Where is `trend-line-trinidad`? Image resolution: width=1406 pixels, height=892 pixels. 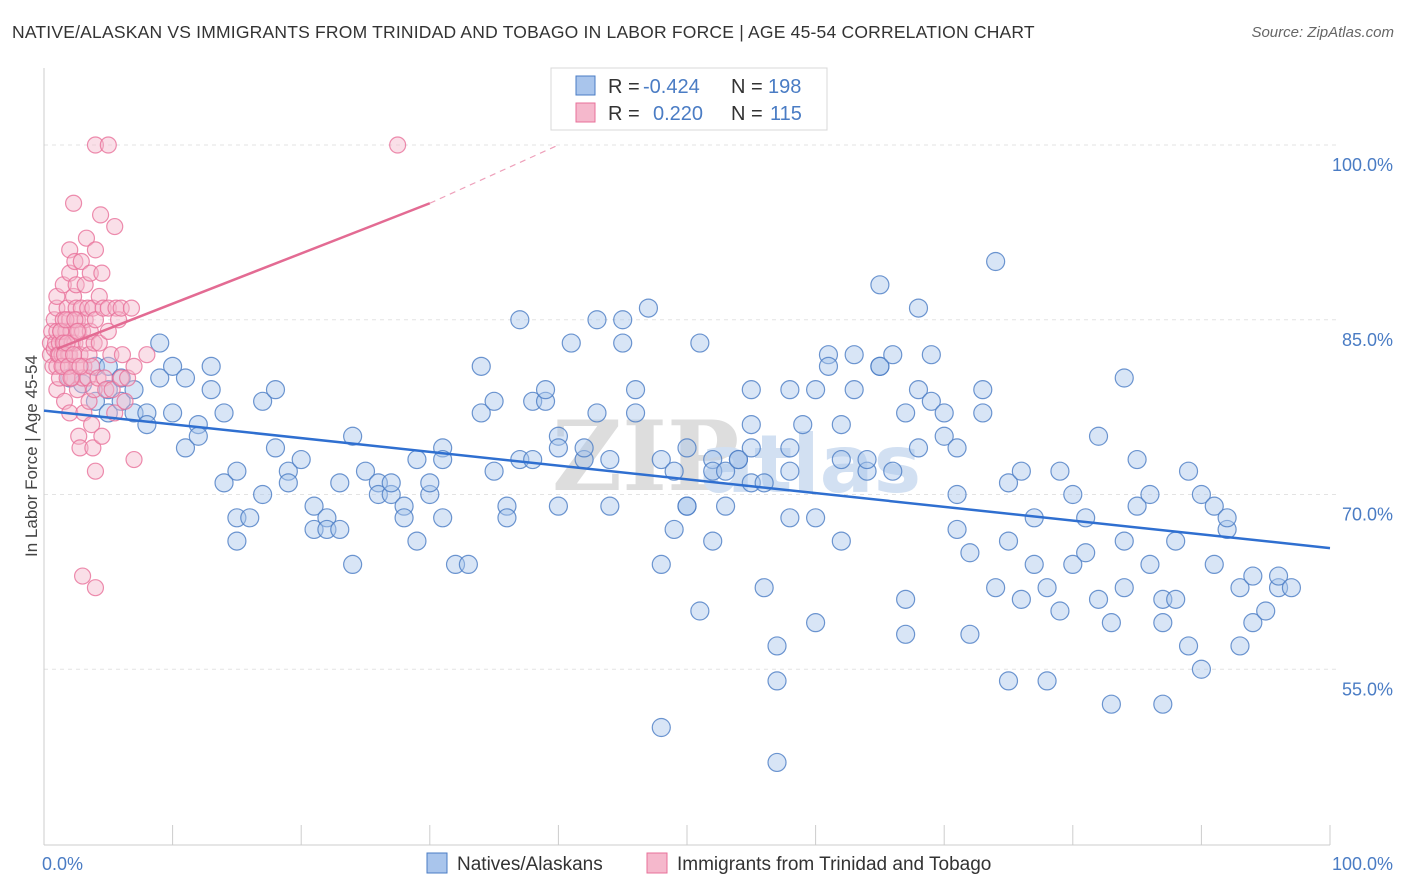 trend-line-trinidad is located at coordinates (243, 276).